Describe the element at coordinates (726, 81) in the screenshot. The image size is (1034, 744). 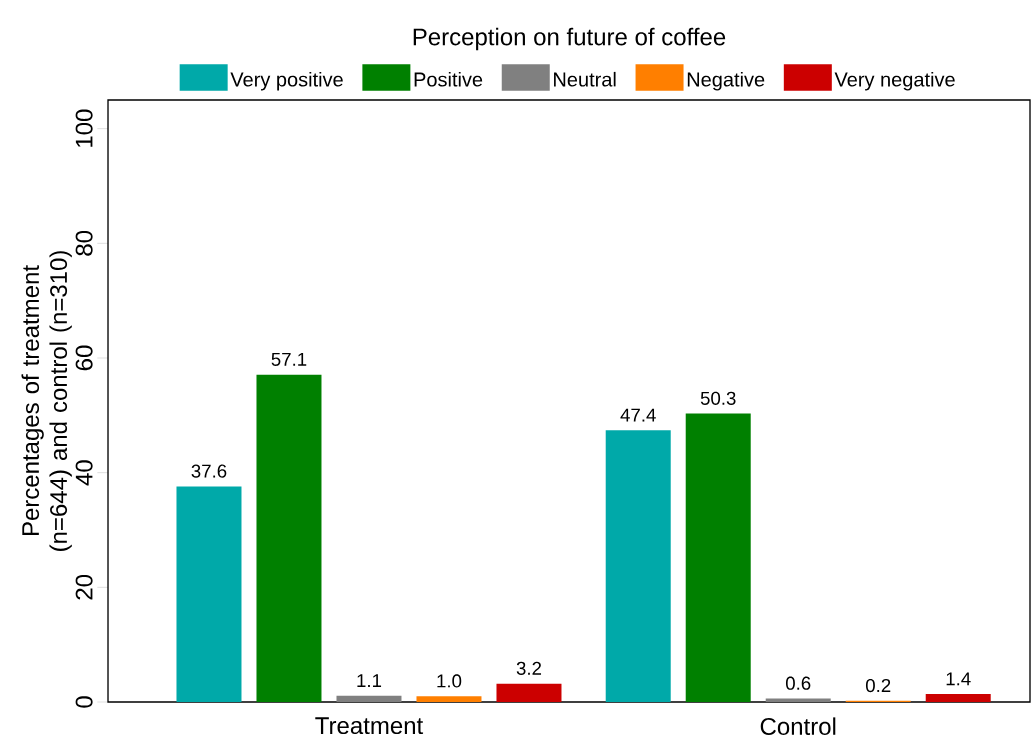
I see `legend-label: Negative` at that location.